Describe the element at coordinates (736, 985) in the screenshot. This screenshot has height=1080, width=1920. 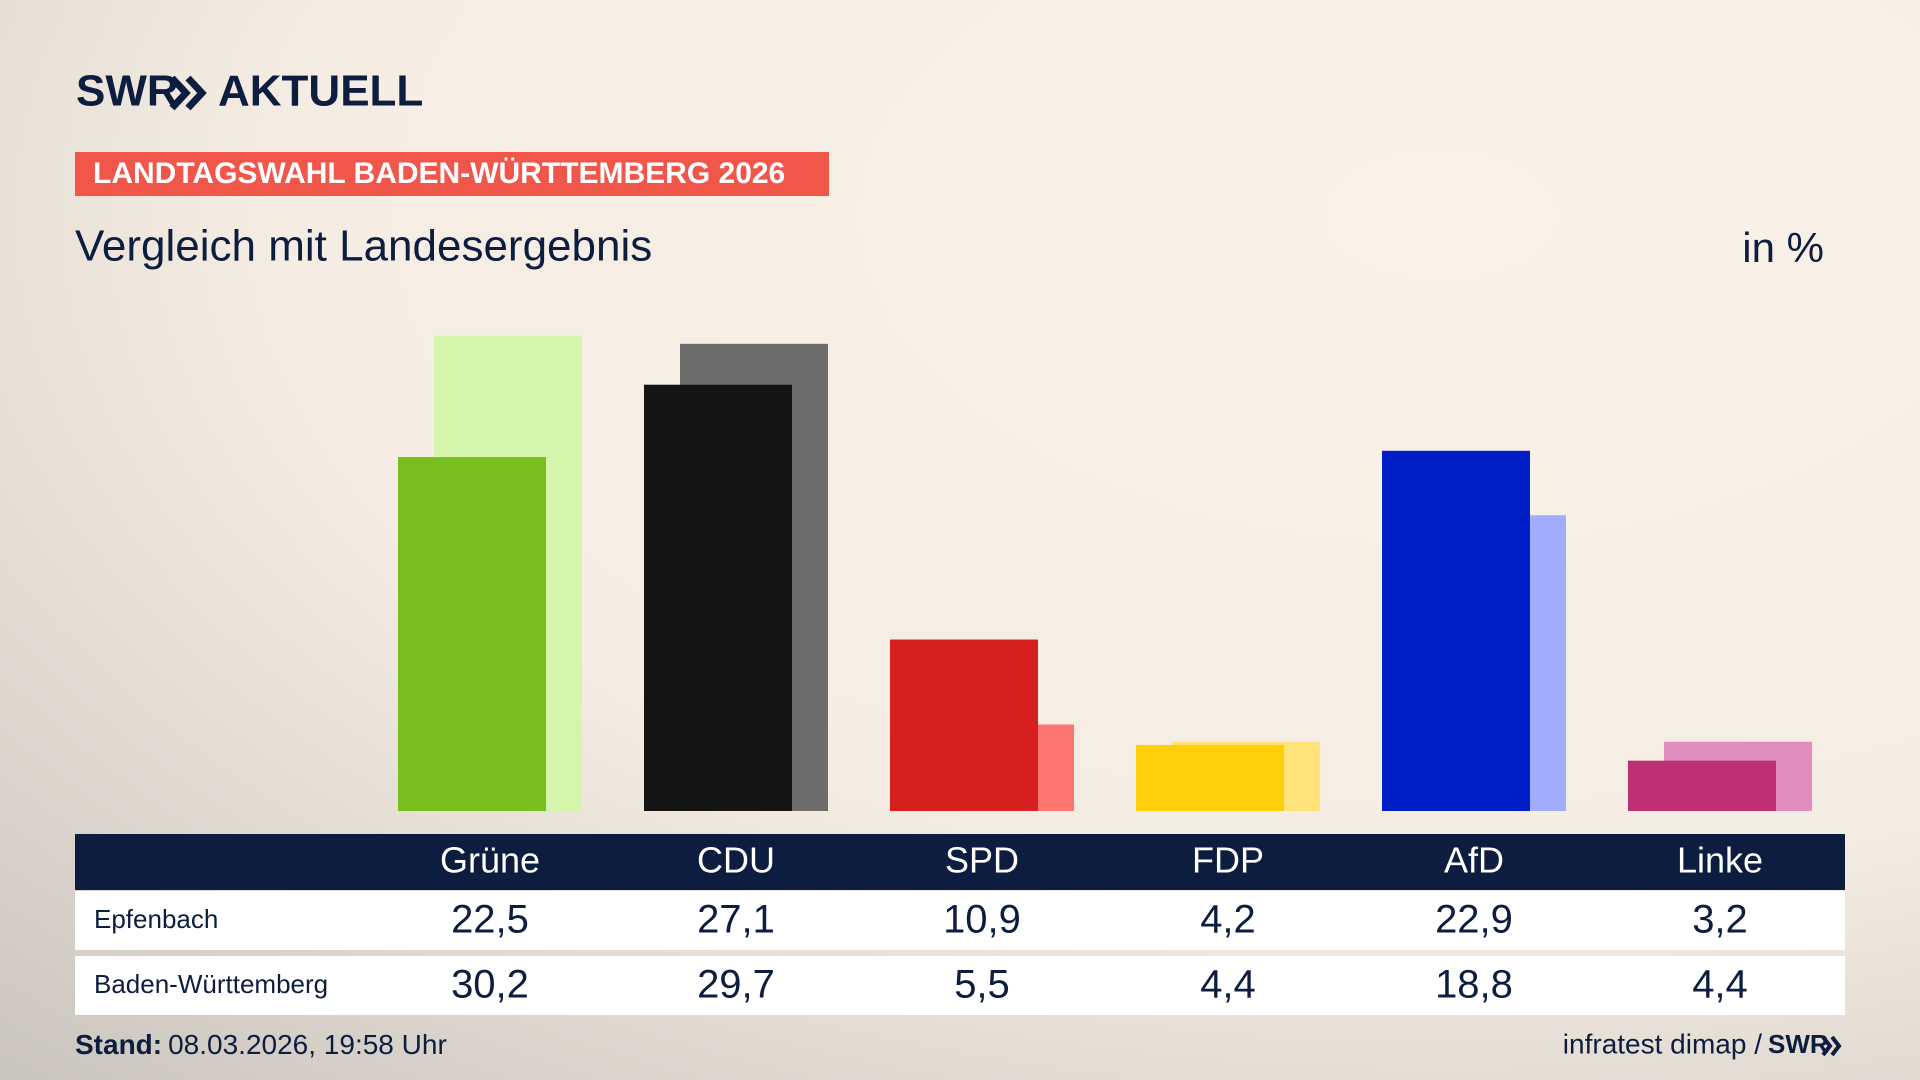
I see `value-label: 29,7` at that location.